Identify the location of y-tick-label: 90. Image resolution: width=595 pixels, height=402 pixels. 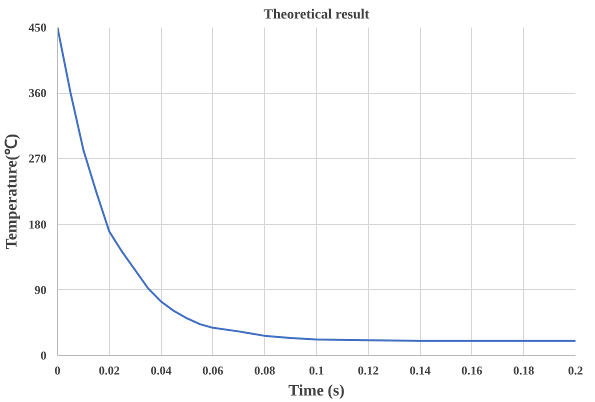
(40, 289).